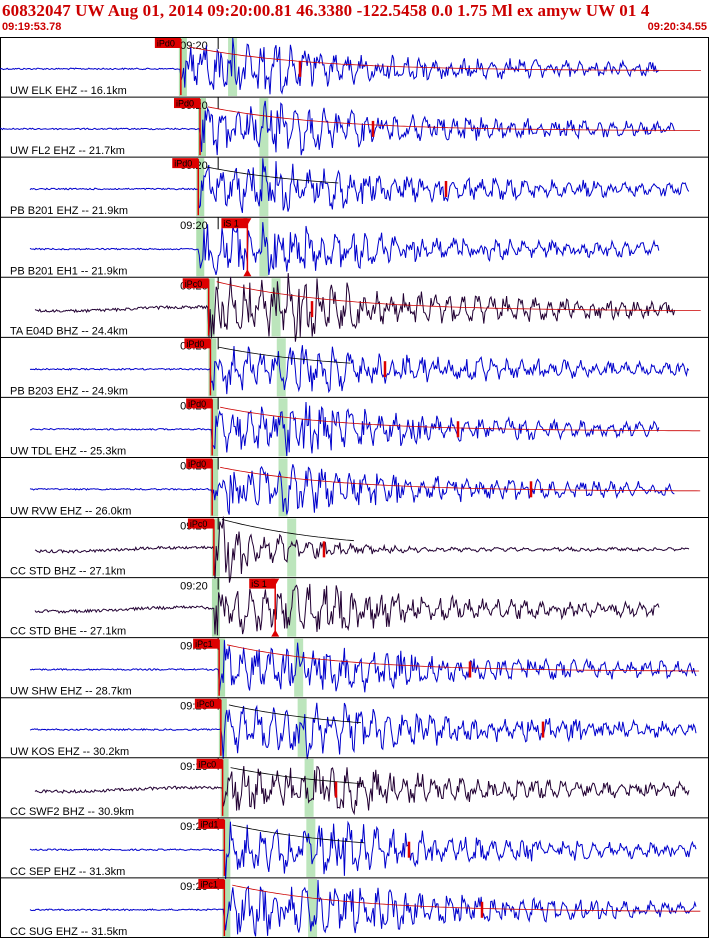 This screenshot has height=938, width=709. Describe the element at coordinates (72, 812) in the screenshot. I see `channel-label: CC SWF2 BHZ -- 30.9km` at that location.